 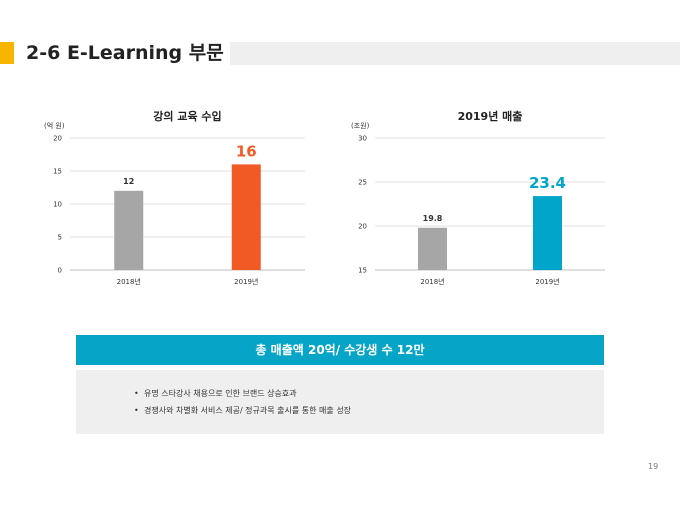 What do you see at coordinates (220, 393) in the screenshot?
I see `summary-bullet-text: 유명 스타강사 채용으로 인한 브랜드 상승효과` at bounding box center [220, 393].